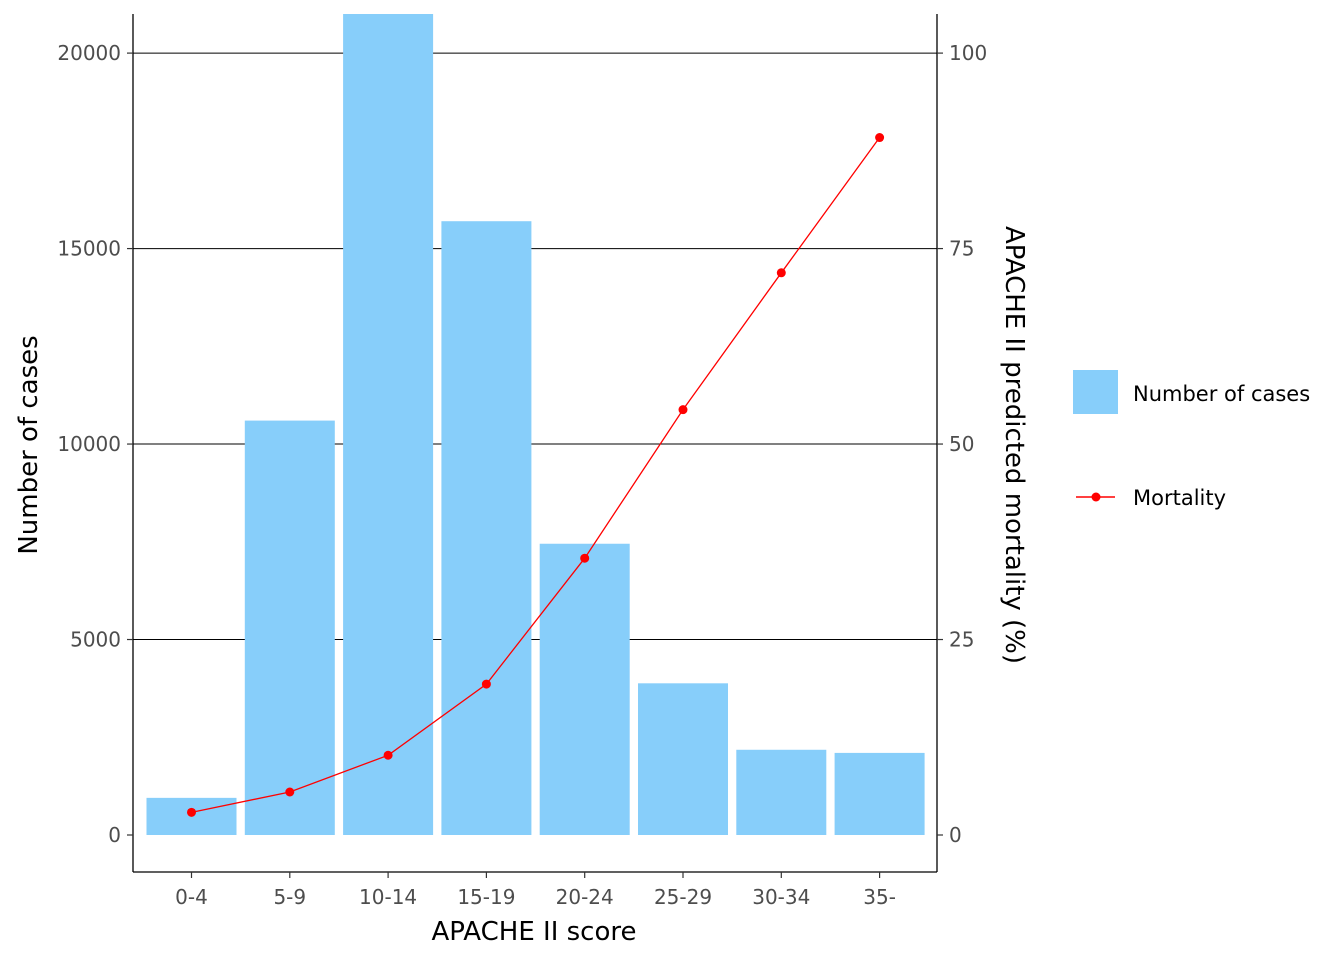  I want to click on y-tick-label: 10000, so click(89, 444).